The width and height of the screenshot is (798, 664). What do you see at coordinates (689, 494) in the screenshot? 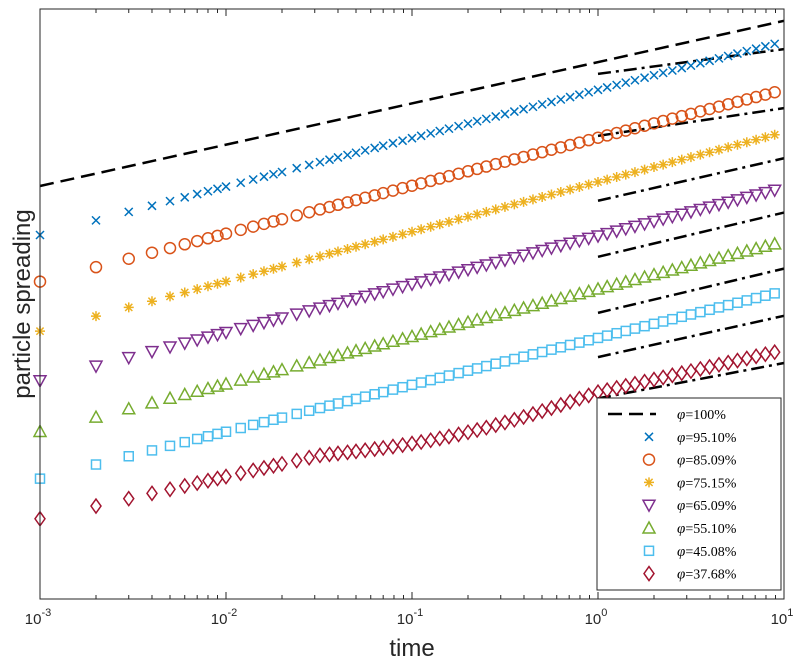
I see `legend-box` at bounding box center [689, 494].